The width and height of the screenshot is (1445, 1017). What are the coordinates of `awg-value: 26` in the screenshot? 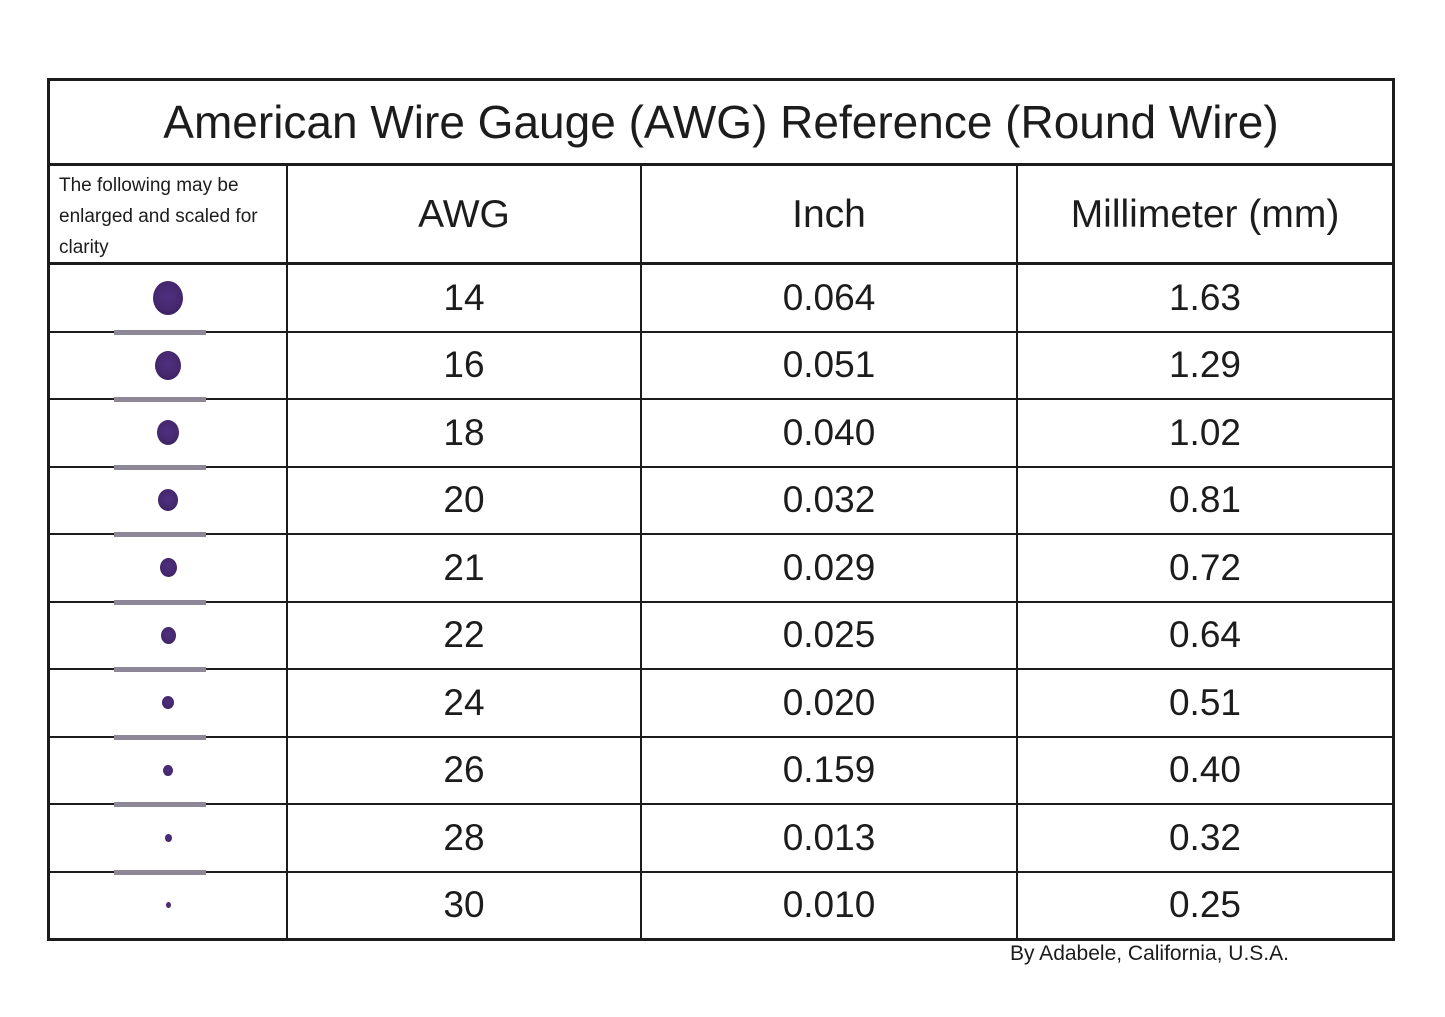 It's located at (463, 770).